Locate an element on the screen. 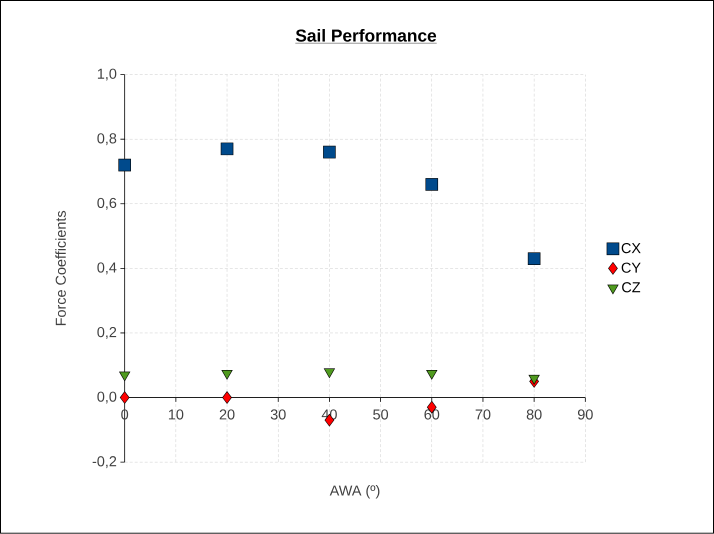 The width and height of the screenshot is (714, 534). y-tick-label: 0,6 is located at coordinates (106, 204).